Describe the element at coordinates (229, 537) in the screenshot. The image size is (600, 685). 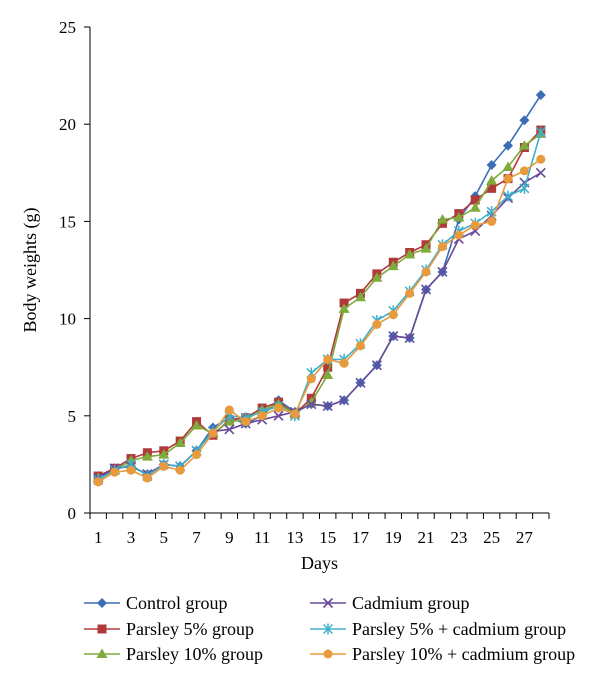
I see `x-tick-label: 9` at that location.